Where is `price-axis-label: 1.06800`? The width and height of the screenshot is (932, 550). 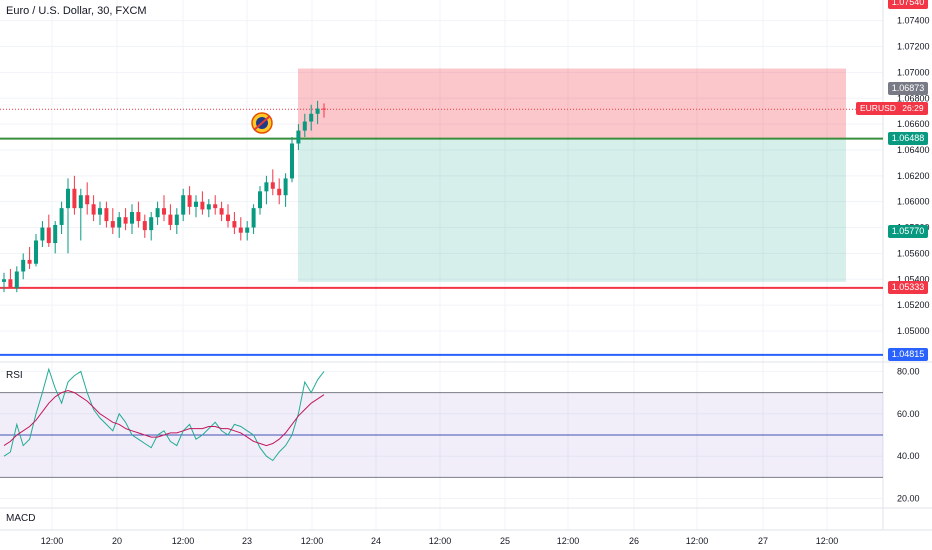 price-axis-label: 1.06800 is located at coordinates (913, 98).